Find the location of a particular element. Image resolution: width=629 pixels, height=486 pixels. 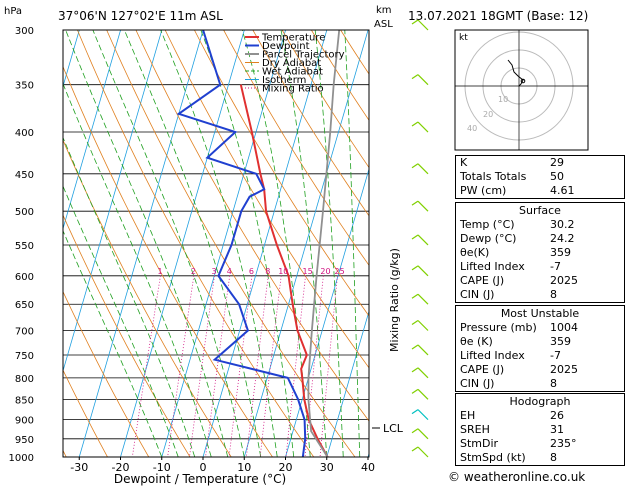

hodograph-trace is located at coordinates (515, 73).